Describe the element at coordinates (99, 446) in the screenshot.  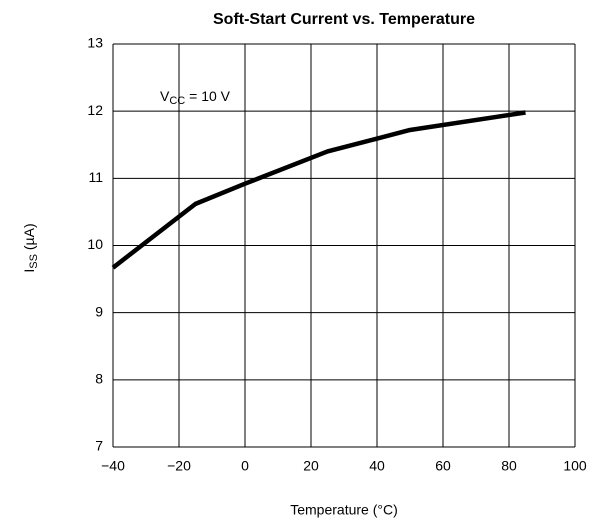
I see `y-tick-label: 7` at that location.